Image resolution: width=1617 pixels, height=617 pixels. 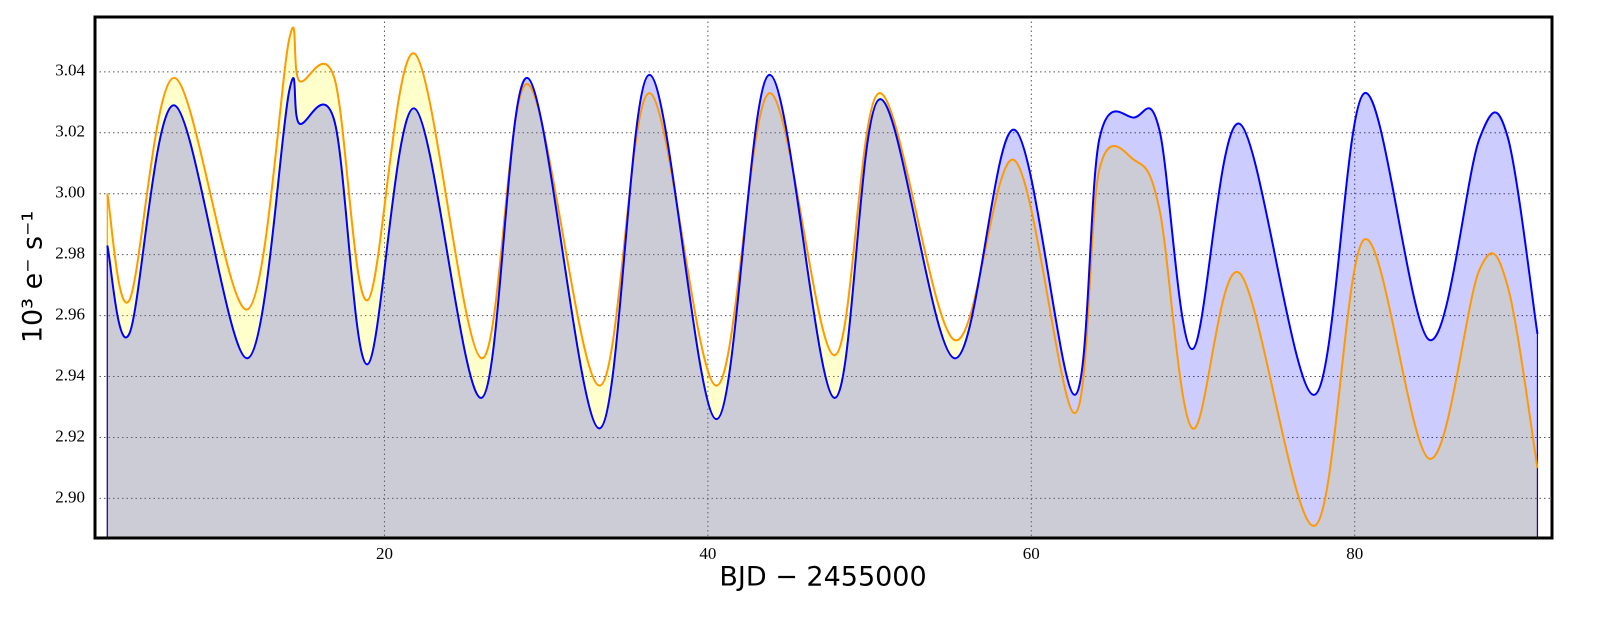 What do you see at coordinates (70, 435) in the screenshot?
I see `y-tick-label: 2.92` at bounding box center [70, 435].